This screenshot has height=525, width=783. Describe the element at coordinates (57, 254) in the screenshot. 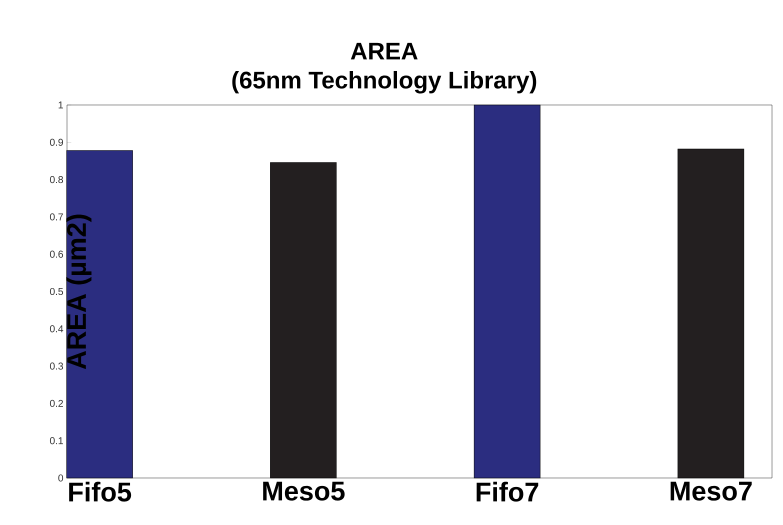

I see `y-tick-label: 0.6` at that location.